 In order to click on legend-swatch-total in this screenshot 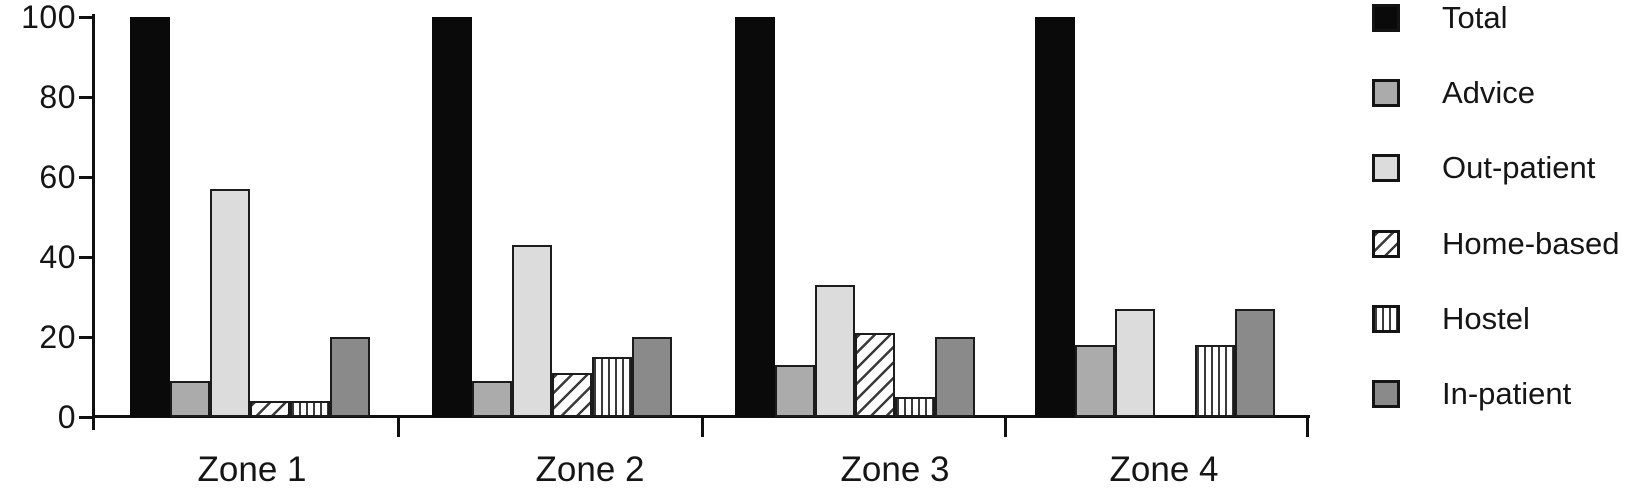, I will do `click(1386, 18)`.